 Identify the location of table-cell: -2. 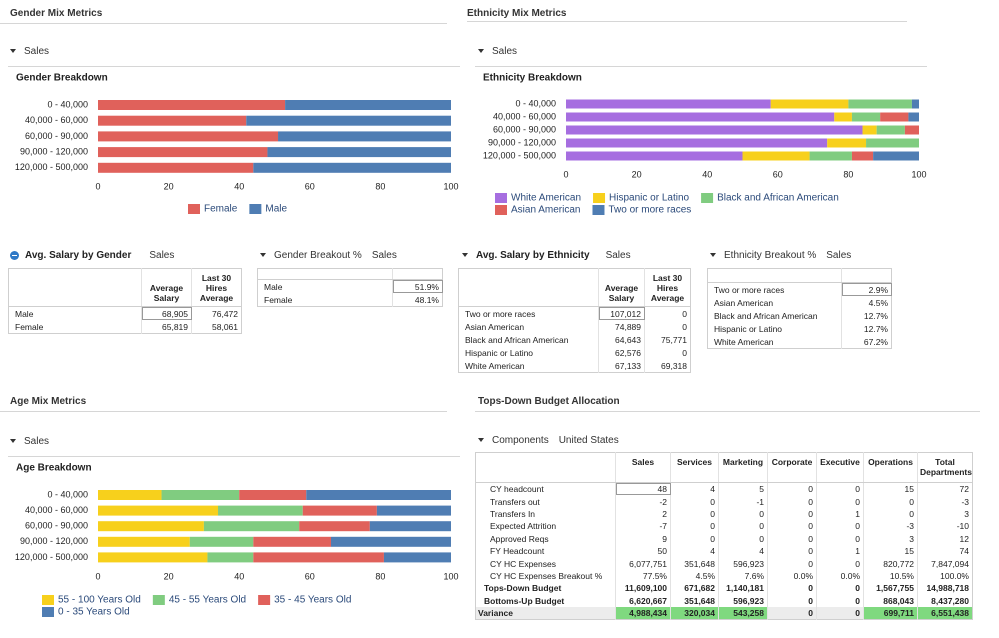
(643, 501).